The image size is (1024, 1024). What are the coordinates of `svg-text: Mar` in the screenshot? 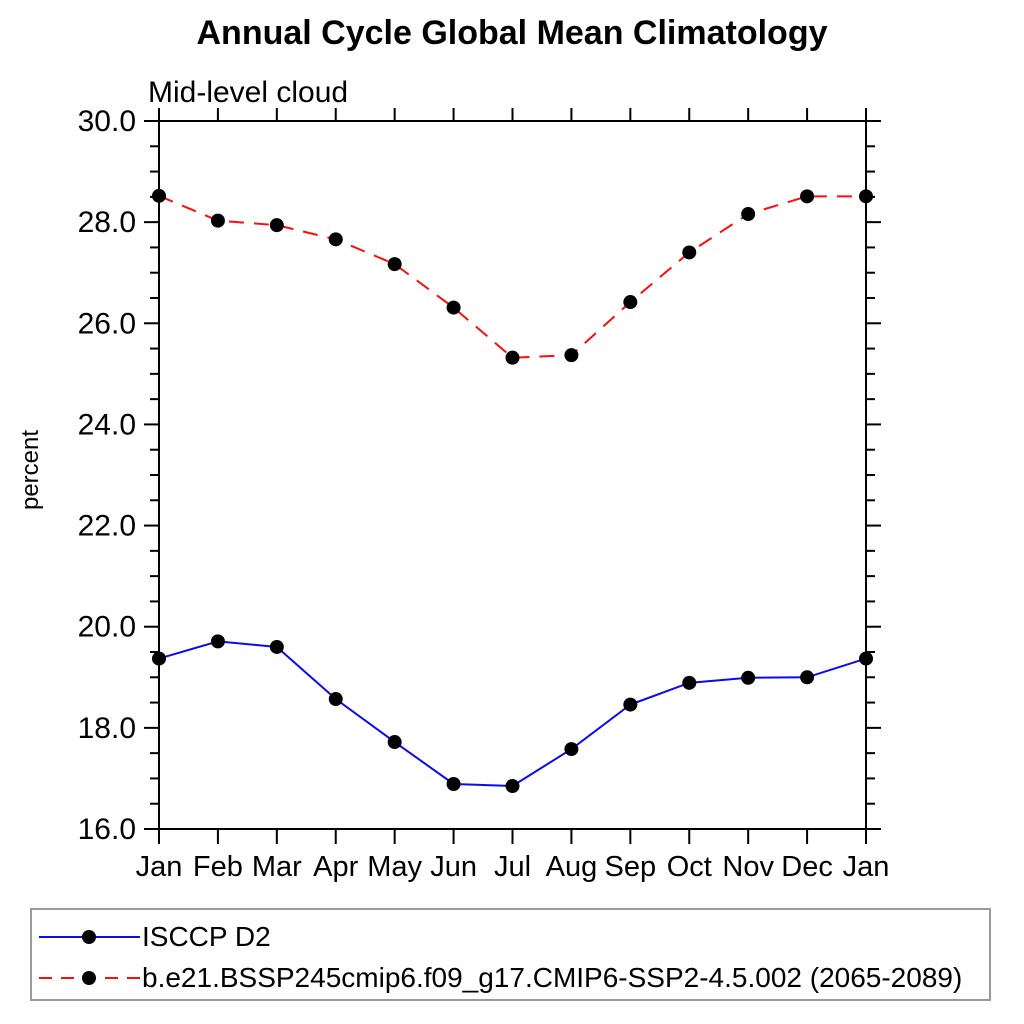 It's located at (277, 867).